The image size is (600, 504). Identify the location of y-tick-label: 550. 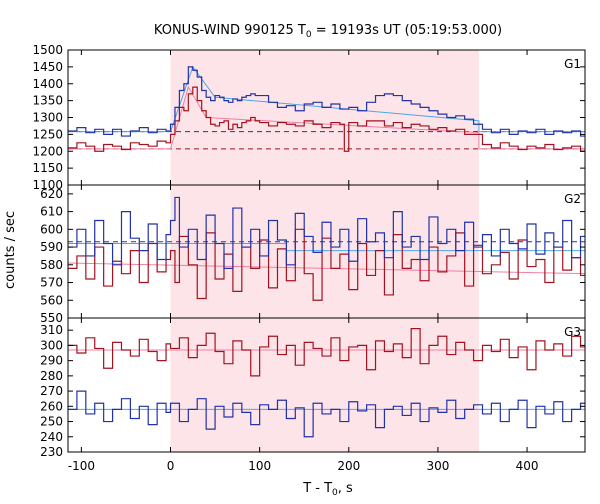
(51, 318).